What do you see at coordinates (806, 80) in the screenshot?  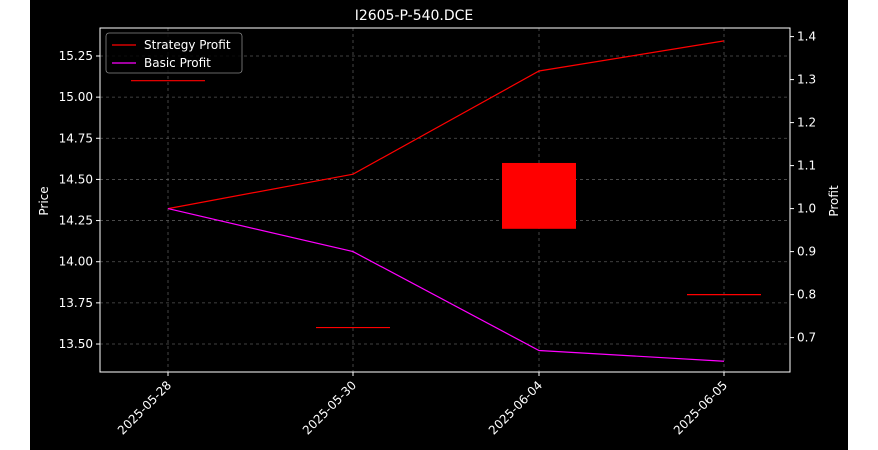 I see `y-tick-label-right: 1.3` at bounding box center [806, 80].